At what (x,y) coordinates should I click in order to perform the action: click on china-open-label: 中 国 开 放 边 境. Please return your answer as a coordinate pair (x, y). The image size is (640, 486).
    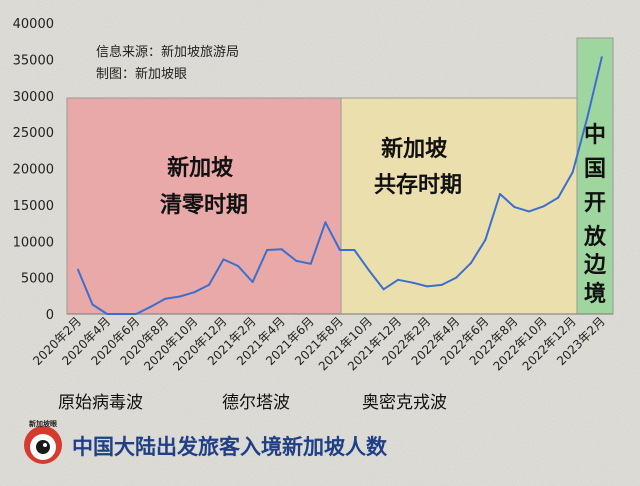
    Looking at the image, I should click on (595, 215).